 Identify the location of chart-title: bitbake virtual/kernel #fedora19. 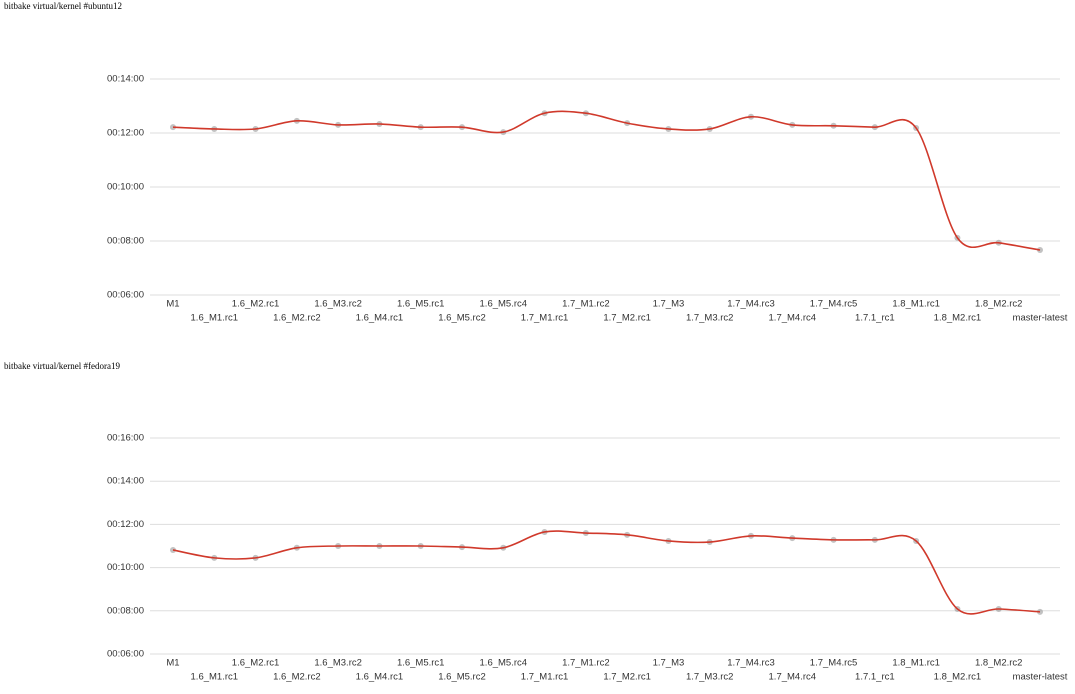
(62, 366).